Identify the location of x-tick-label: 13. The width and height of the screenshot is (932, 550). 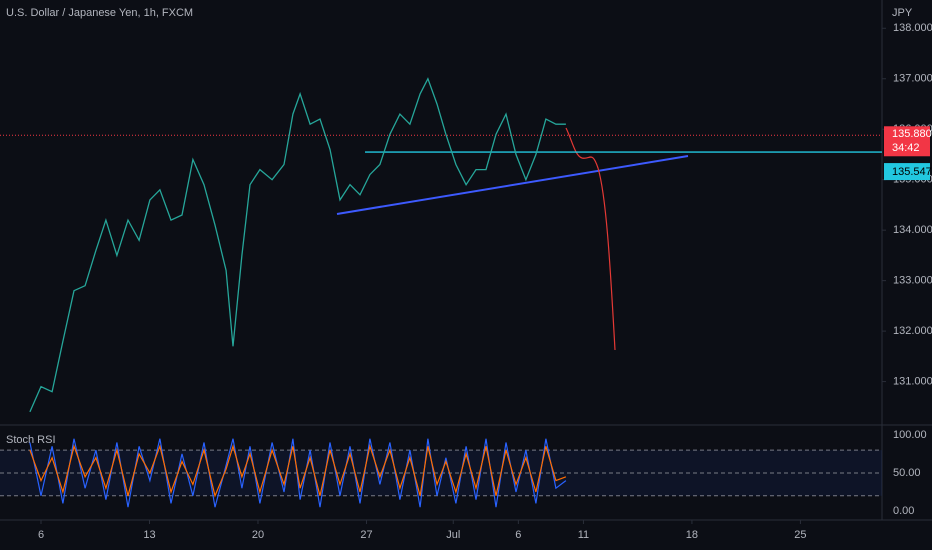
(149, 535).